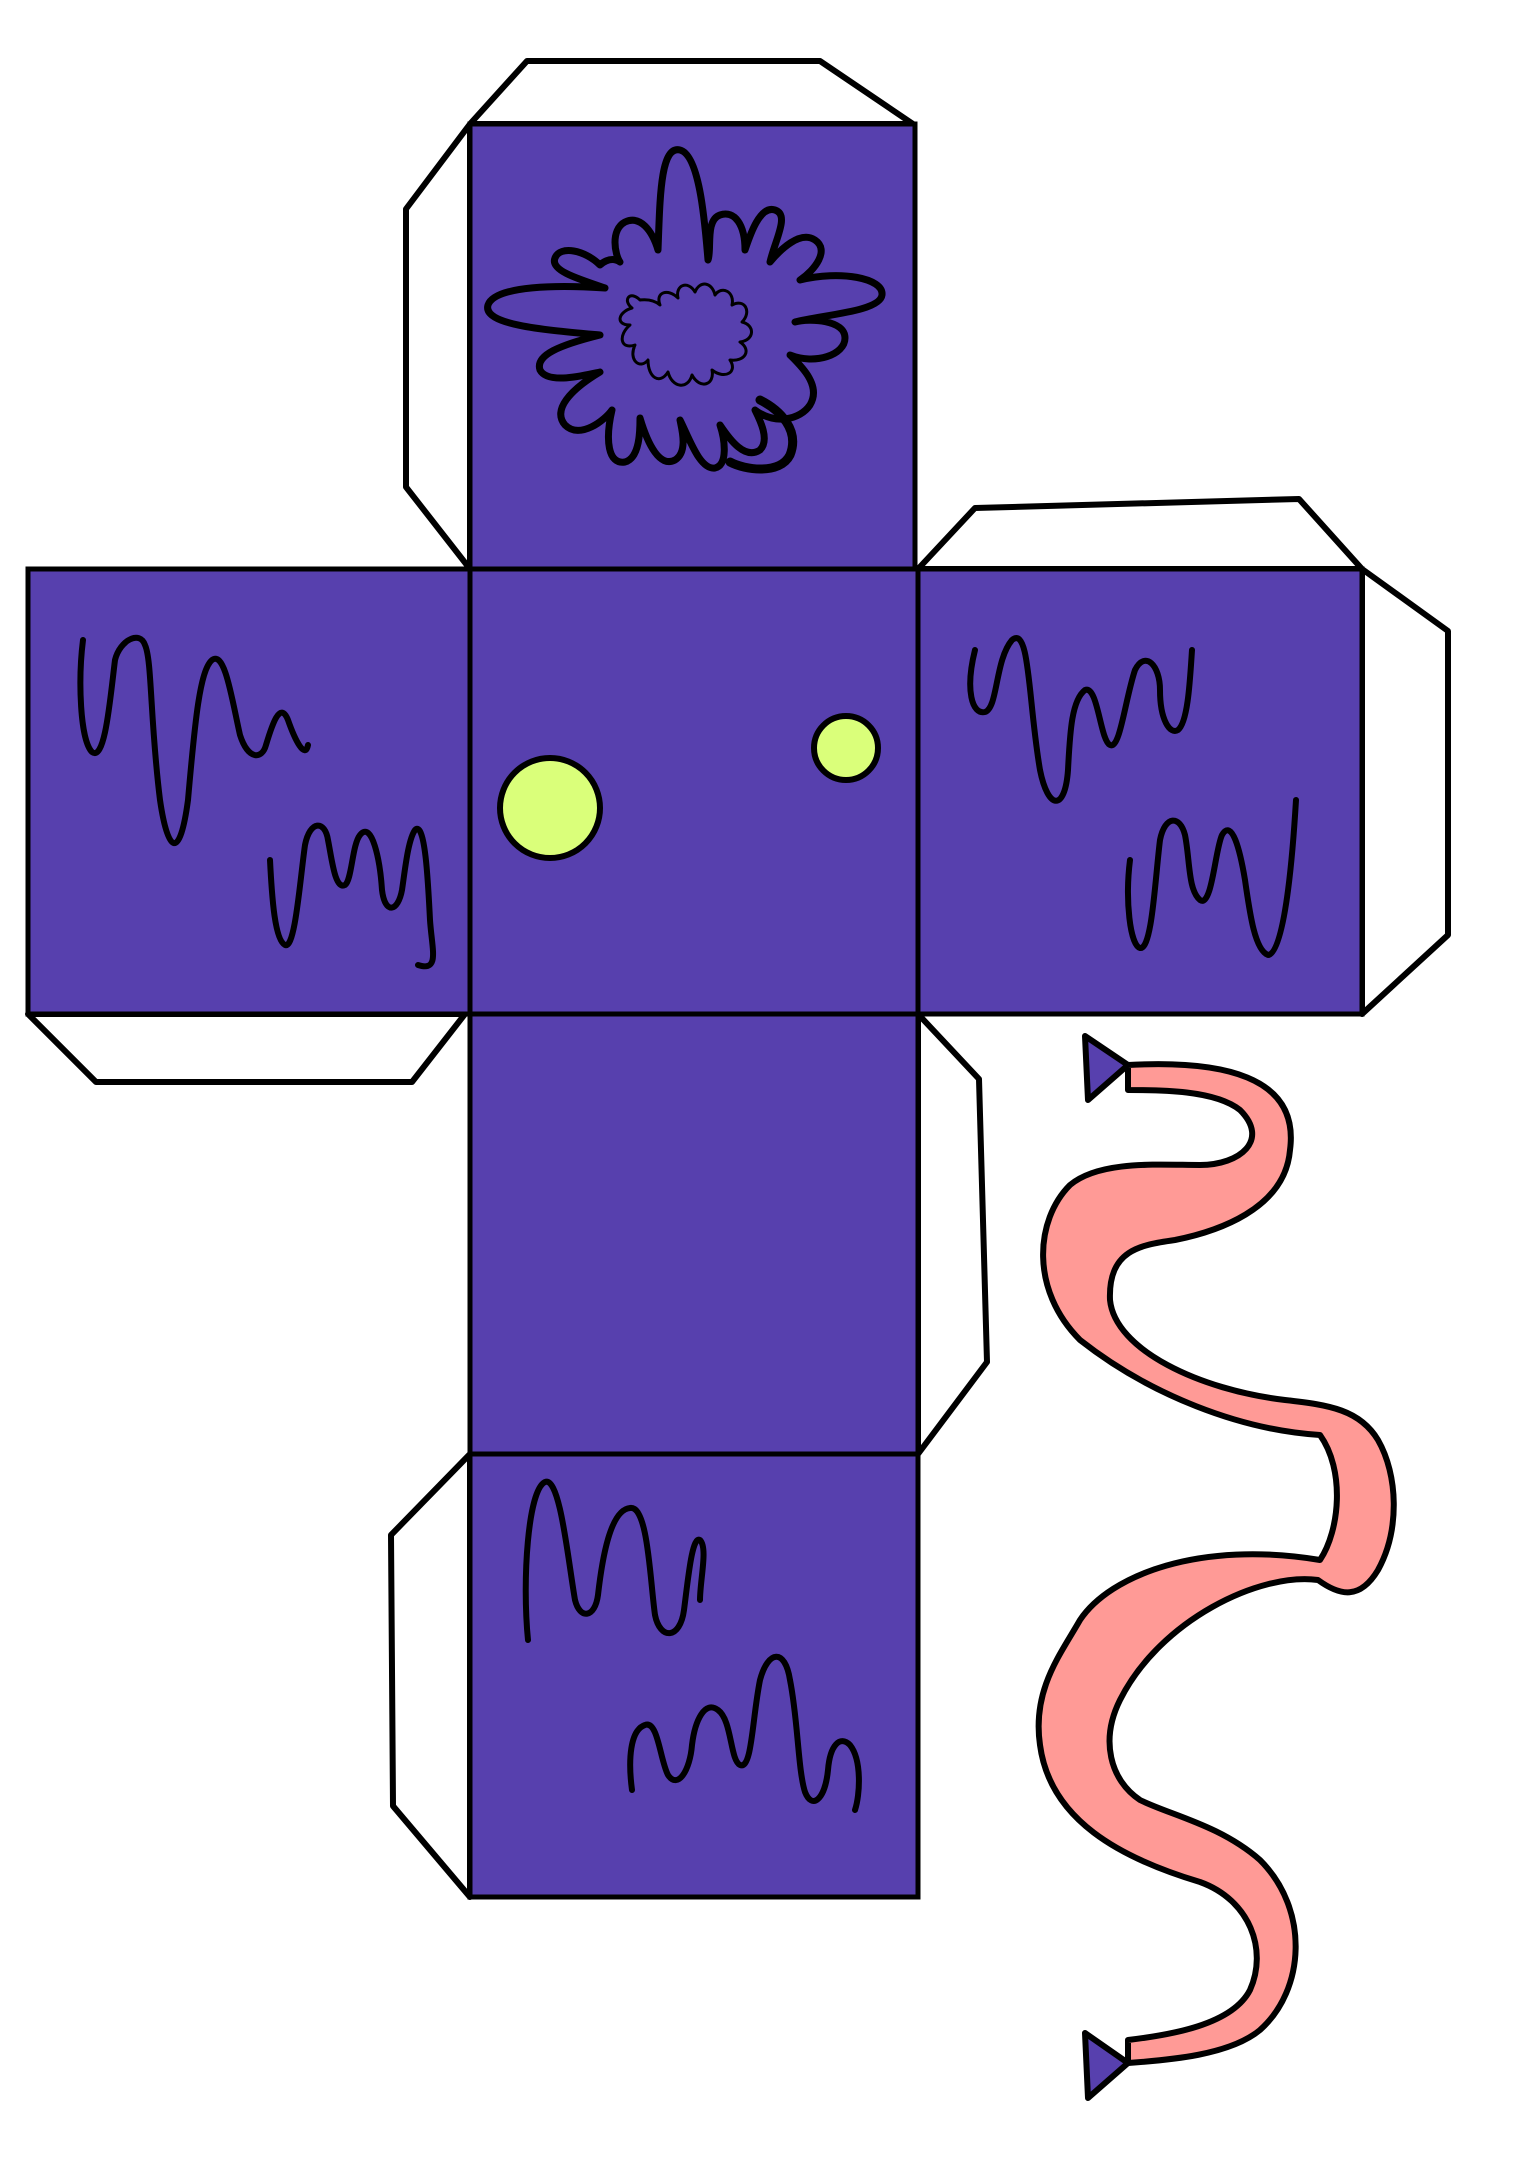  I want to click on mouth-inner-ring, so click(685, 334).